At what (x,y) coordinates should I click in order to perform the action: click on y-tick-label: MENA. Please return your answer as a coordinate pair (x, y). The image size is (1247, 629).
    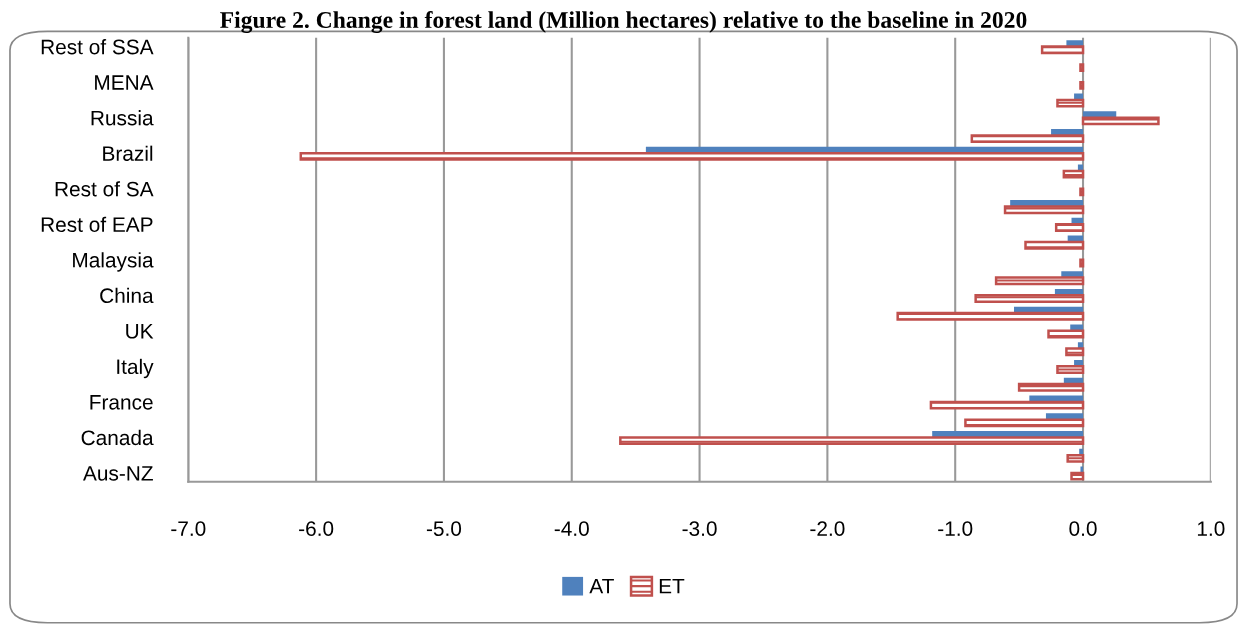
    Looking at the image, I should click on (124, 82).